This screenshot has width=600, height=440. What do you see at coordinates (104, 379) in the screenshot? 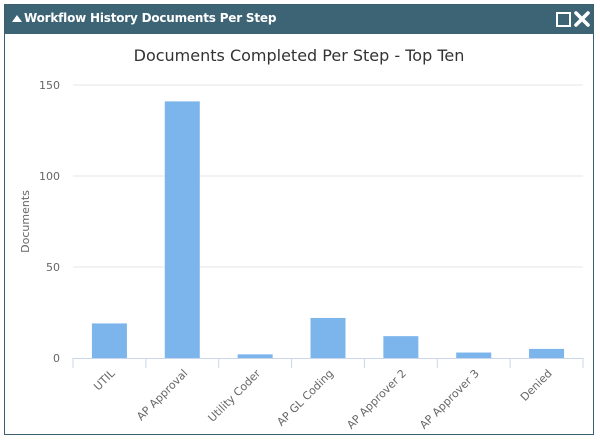
I see `x-tick-label: UTIL` at bounding box center [104, 379].